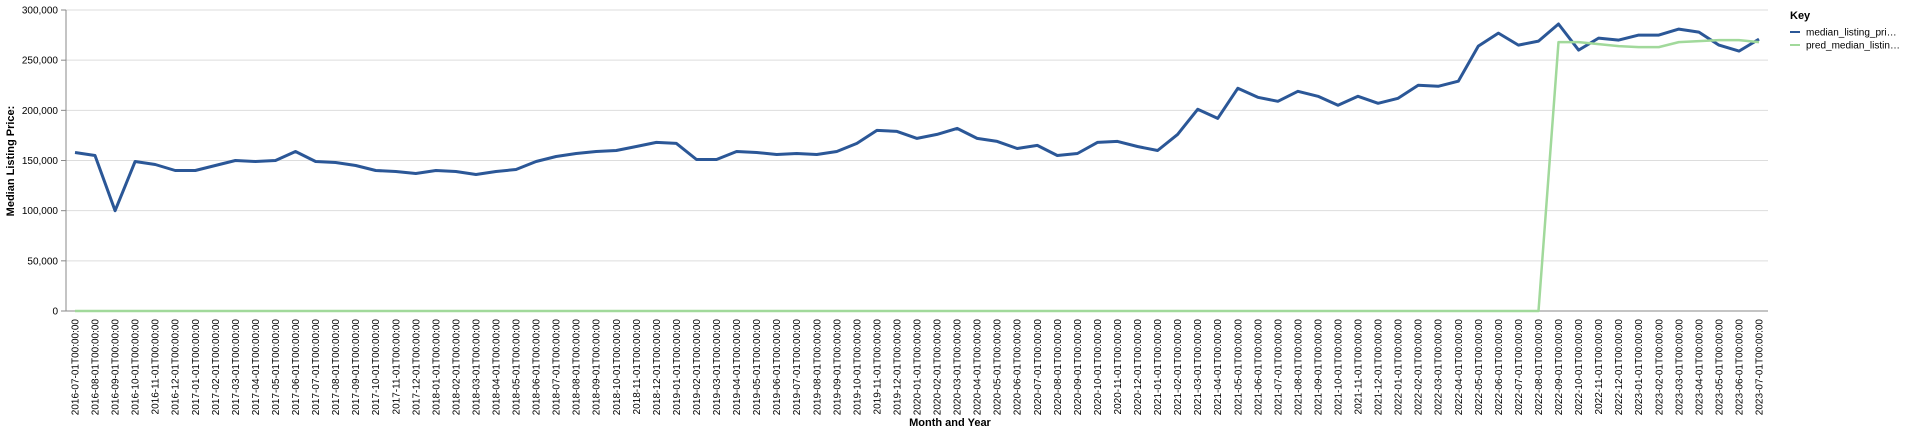 The width and height of the screenshot is (1920, 434). I want to click on x-tick-label: 2018-04-01T00:00:00, so click(497, 367).